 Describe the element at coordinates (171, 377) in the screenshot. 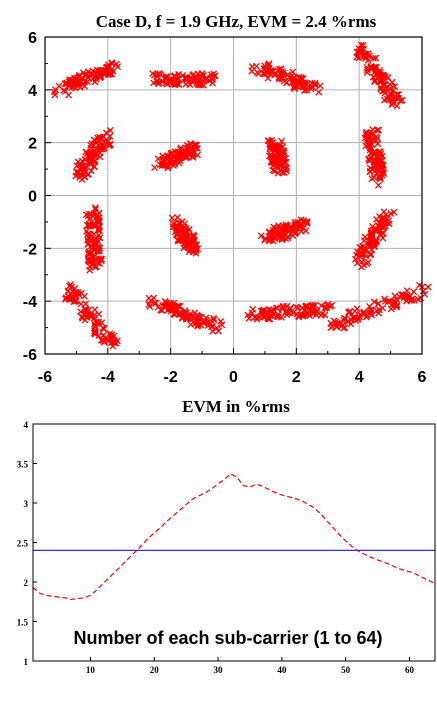

I see `x-tick-label: -2` at that location.